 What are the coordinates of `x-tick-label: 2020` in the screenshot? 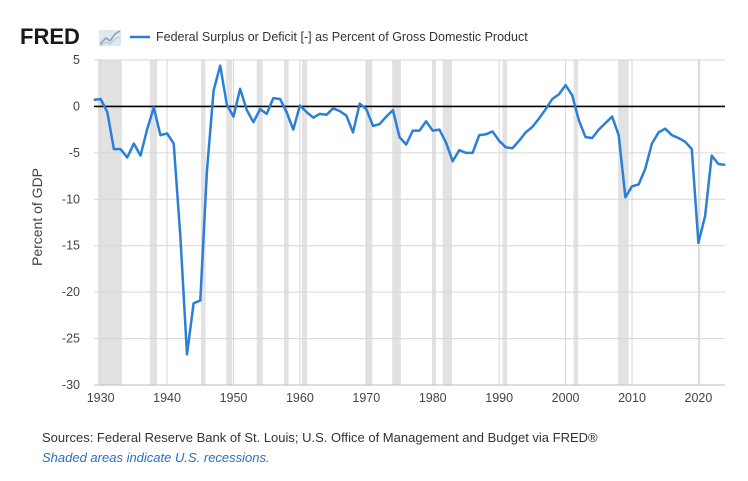 It's located at (699, 398).